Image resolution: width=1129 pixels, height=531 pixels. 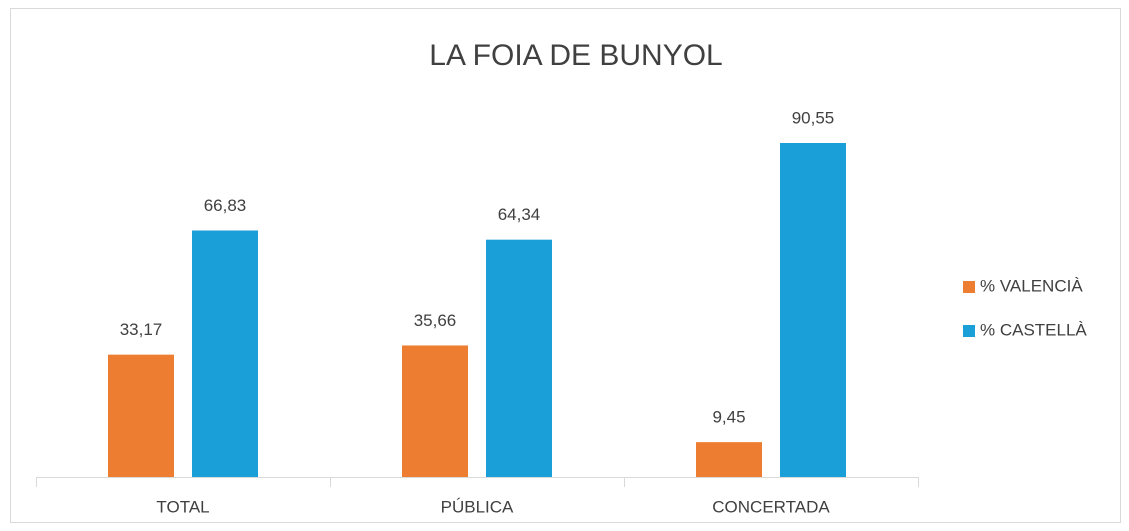 What do you see at coordinates (435, 320) in the screenshot?
I see `data-label: 35,66` at bounding box center [435, 320].